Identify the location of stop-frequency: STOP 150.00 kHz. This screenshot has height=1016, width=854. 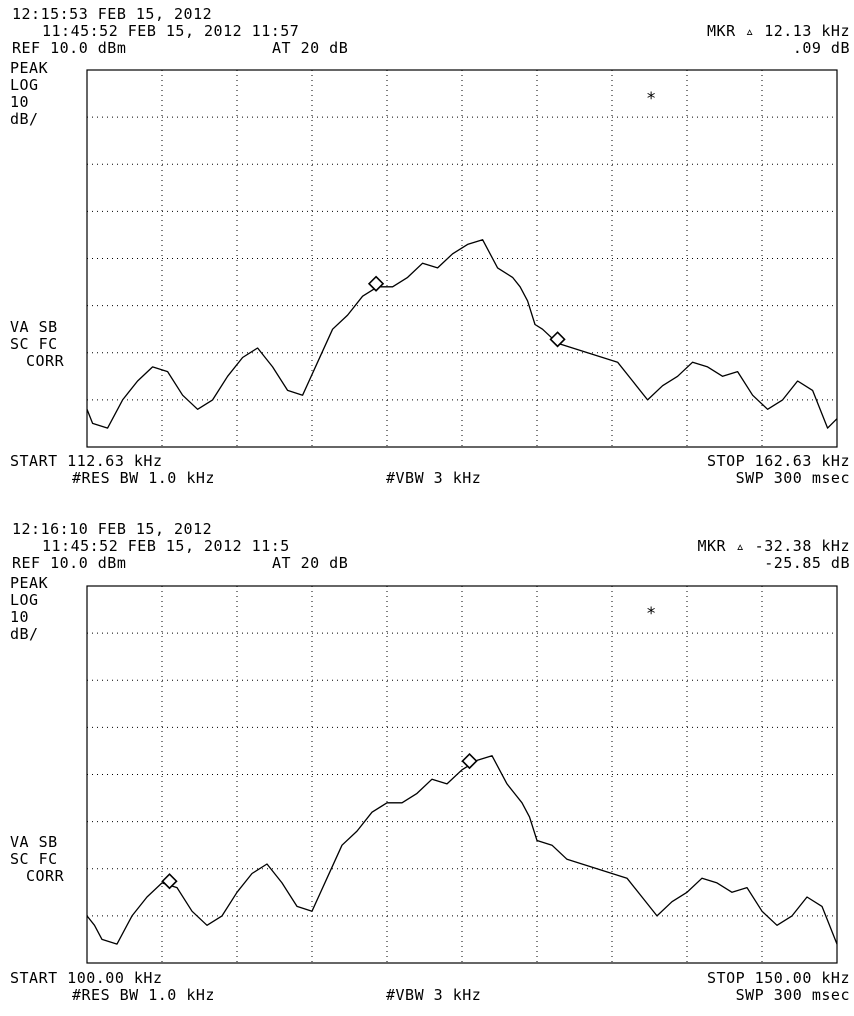
(778, 978).